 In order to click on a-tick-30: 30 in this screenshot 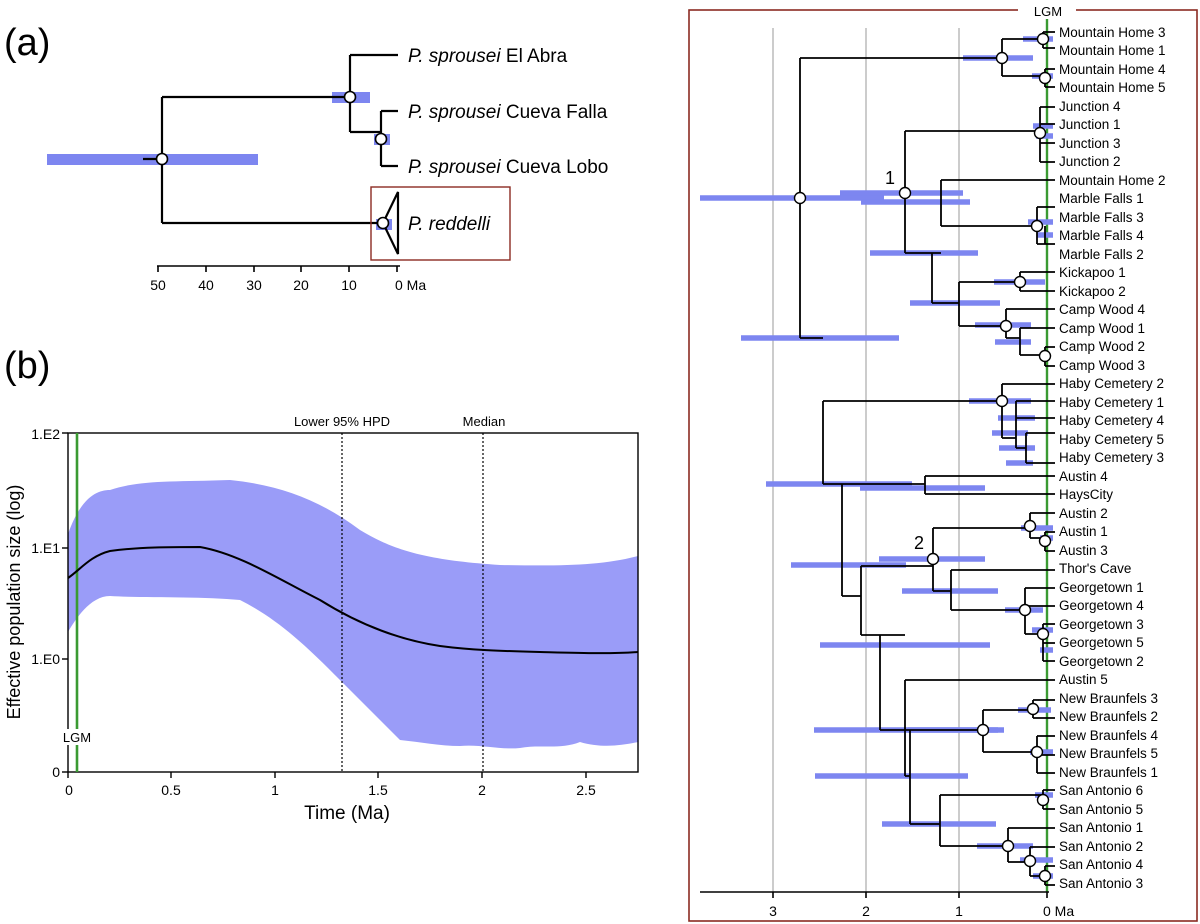, I will do `click(254, 285)`.